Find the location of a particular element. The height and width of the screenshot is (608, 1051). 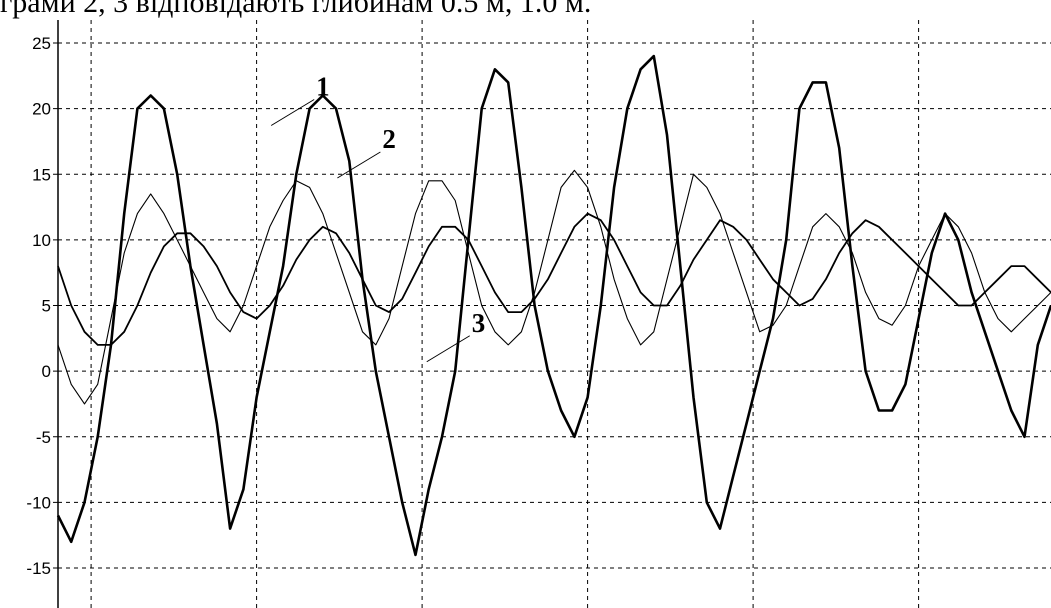

y-tick-label: 5 is located at coordinates (46, 306).